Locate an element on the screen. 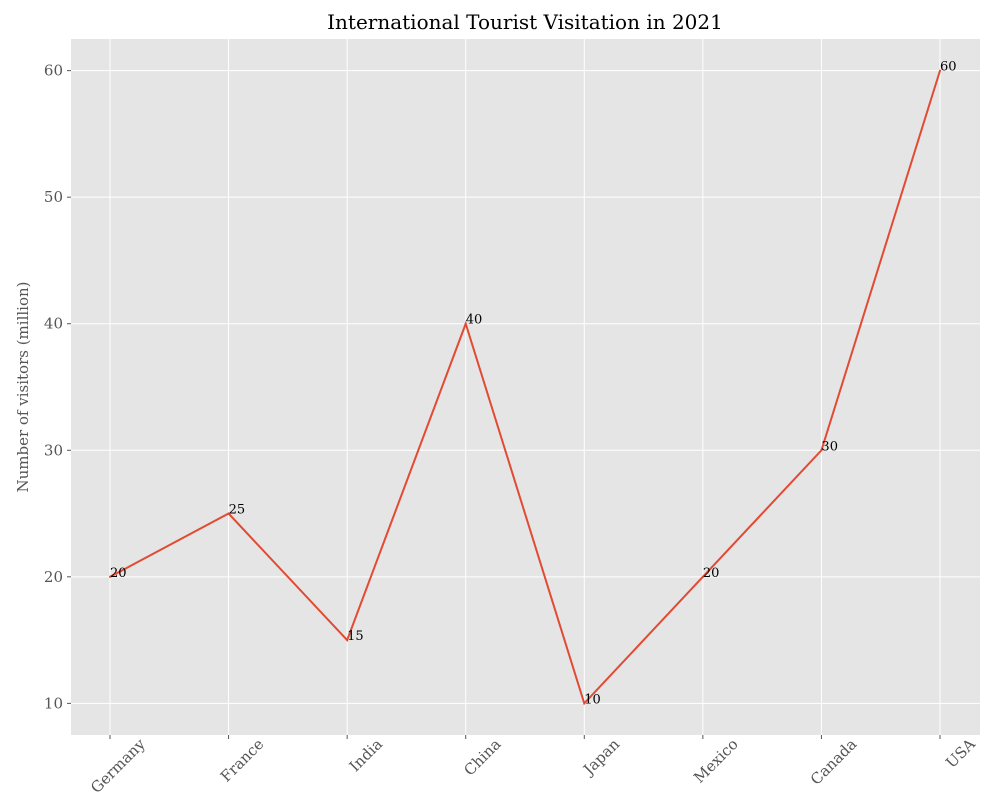 This screenshot has width=1000, height=800. data-label: 30 is located at coordinates (829, 446).